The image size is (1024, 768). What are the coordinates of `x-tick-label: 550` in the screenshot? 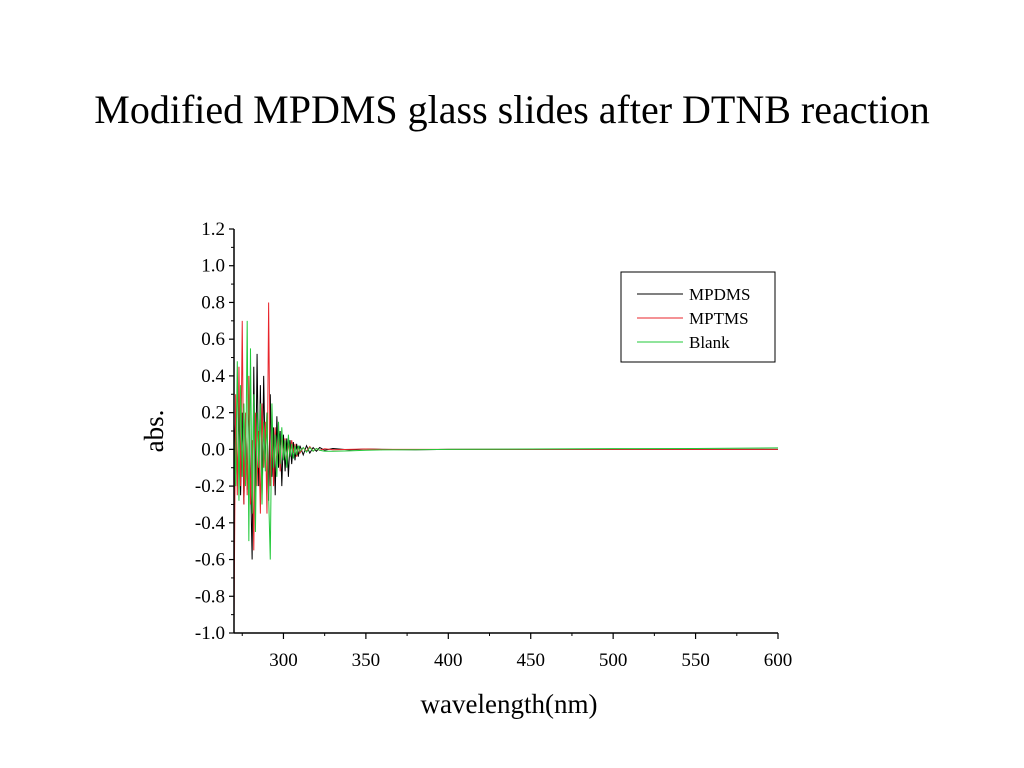 It's located at (695, 660).